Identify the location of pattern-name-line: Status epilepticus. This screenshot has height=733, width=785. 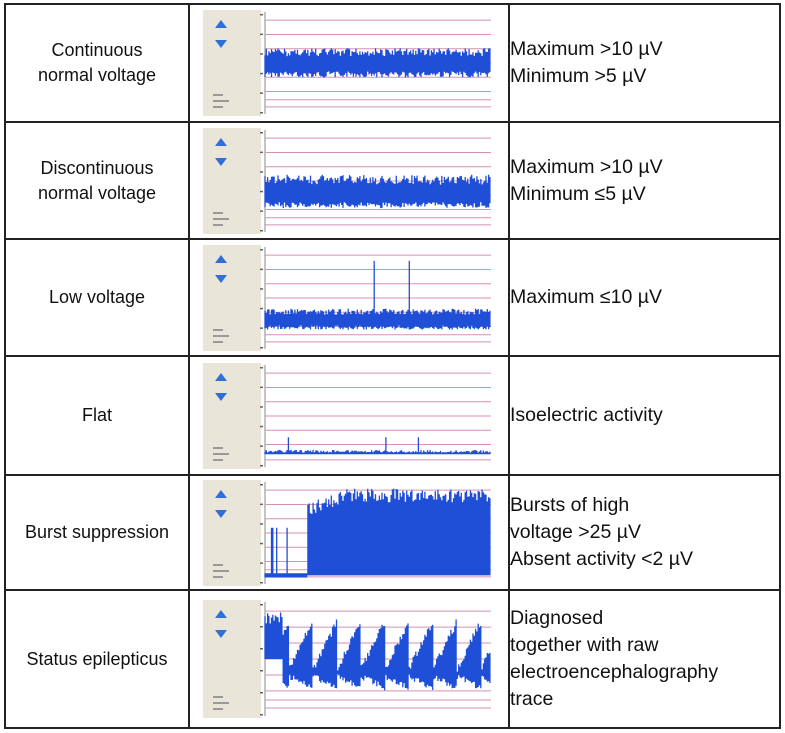
(97, 658).